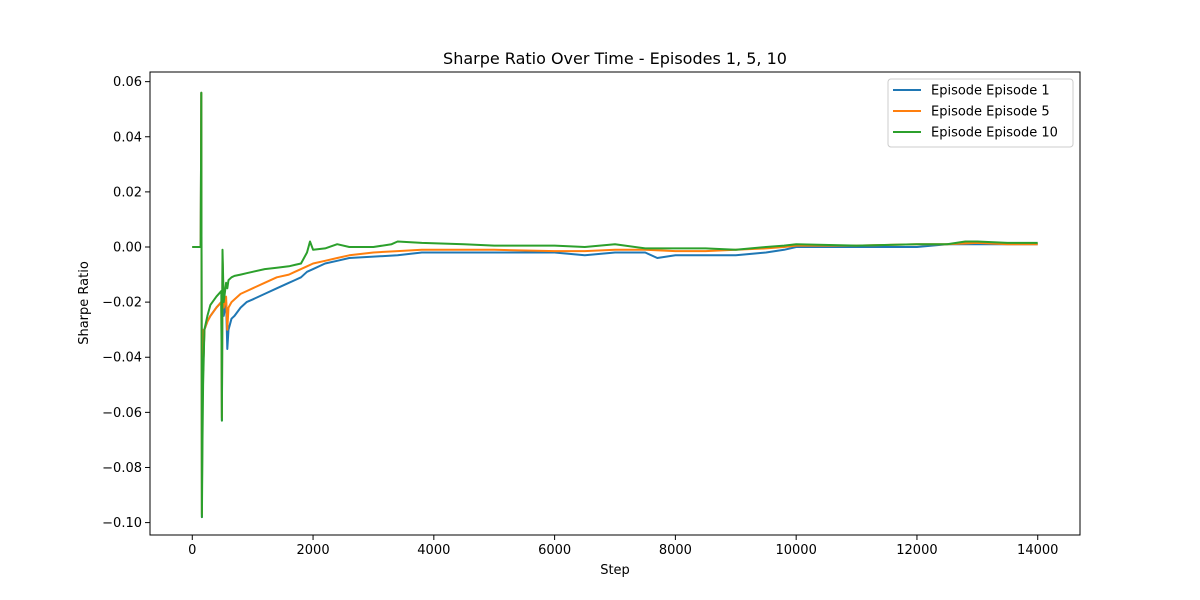  What do you see at coordinates (990, 91) in the screenshot?
I see `legend-label-1: Episode Episode 1` at bounding box center [990, 91].